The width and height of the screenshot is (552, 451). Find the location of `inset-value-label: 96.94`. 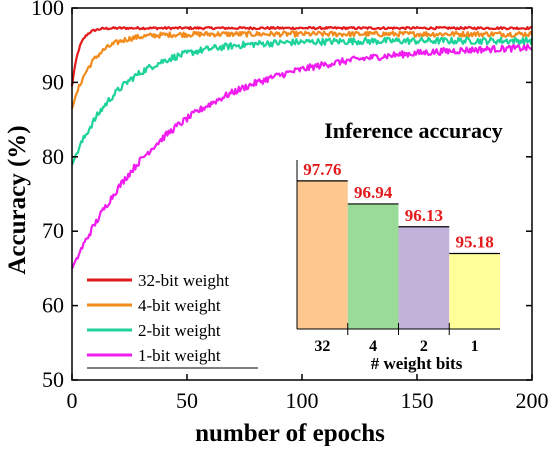

inset-value-label: 96.94 is located at coordinates (373, 192).